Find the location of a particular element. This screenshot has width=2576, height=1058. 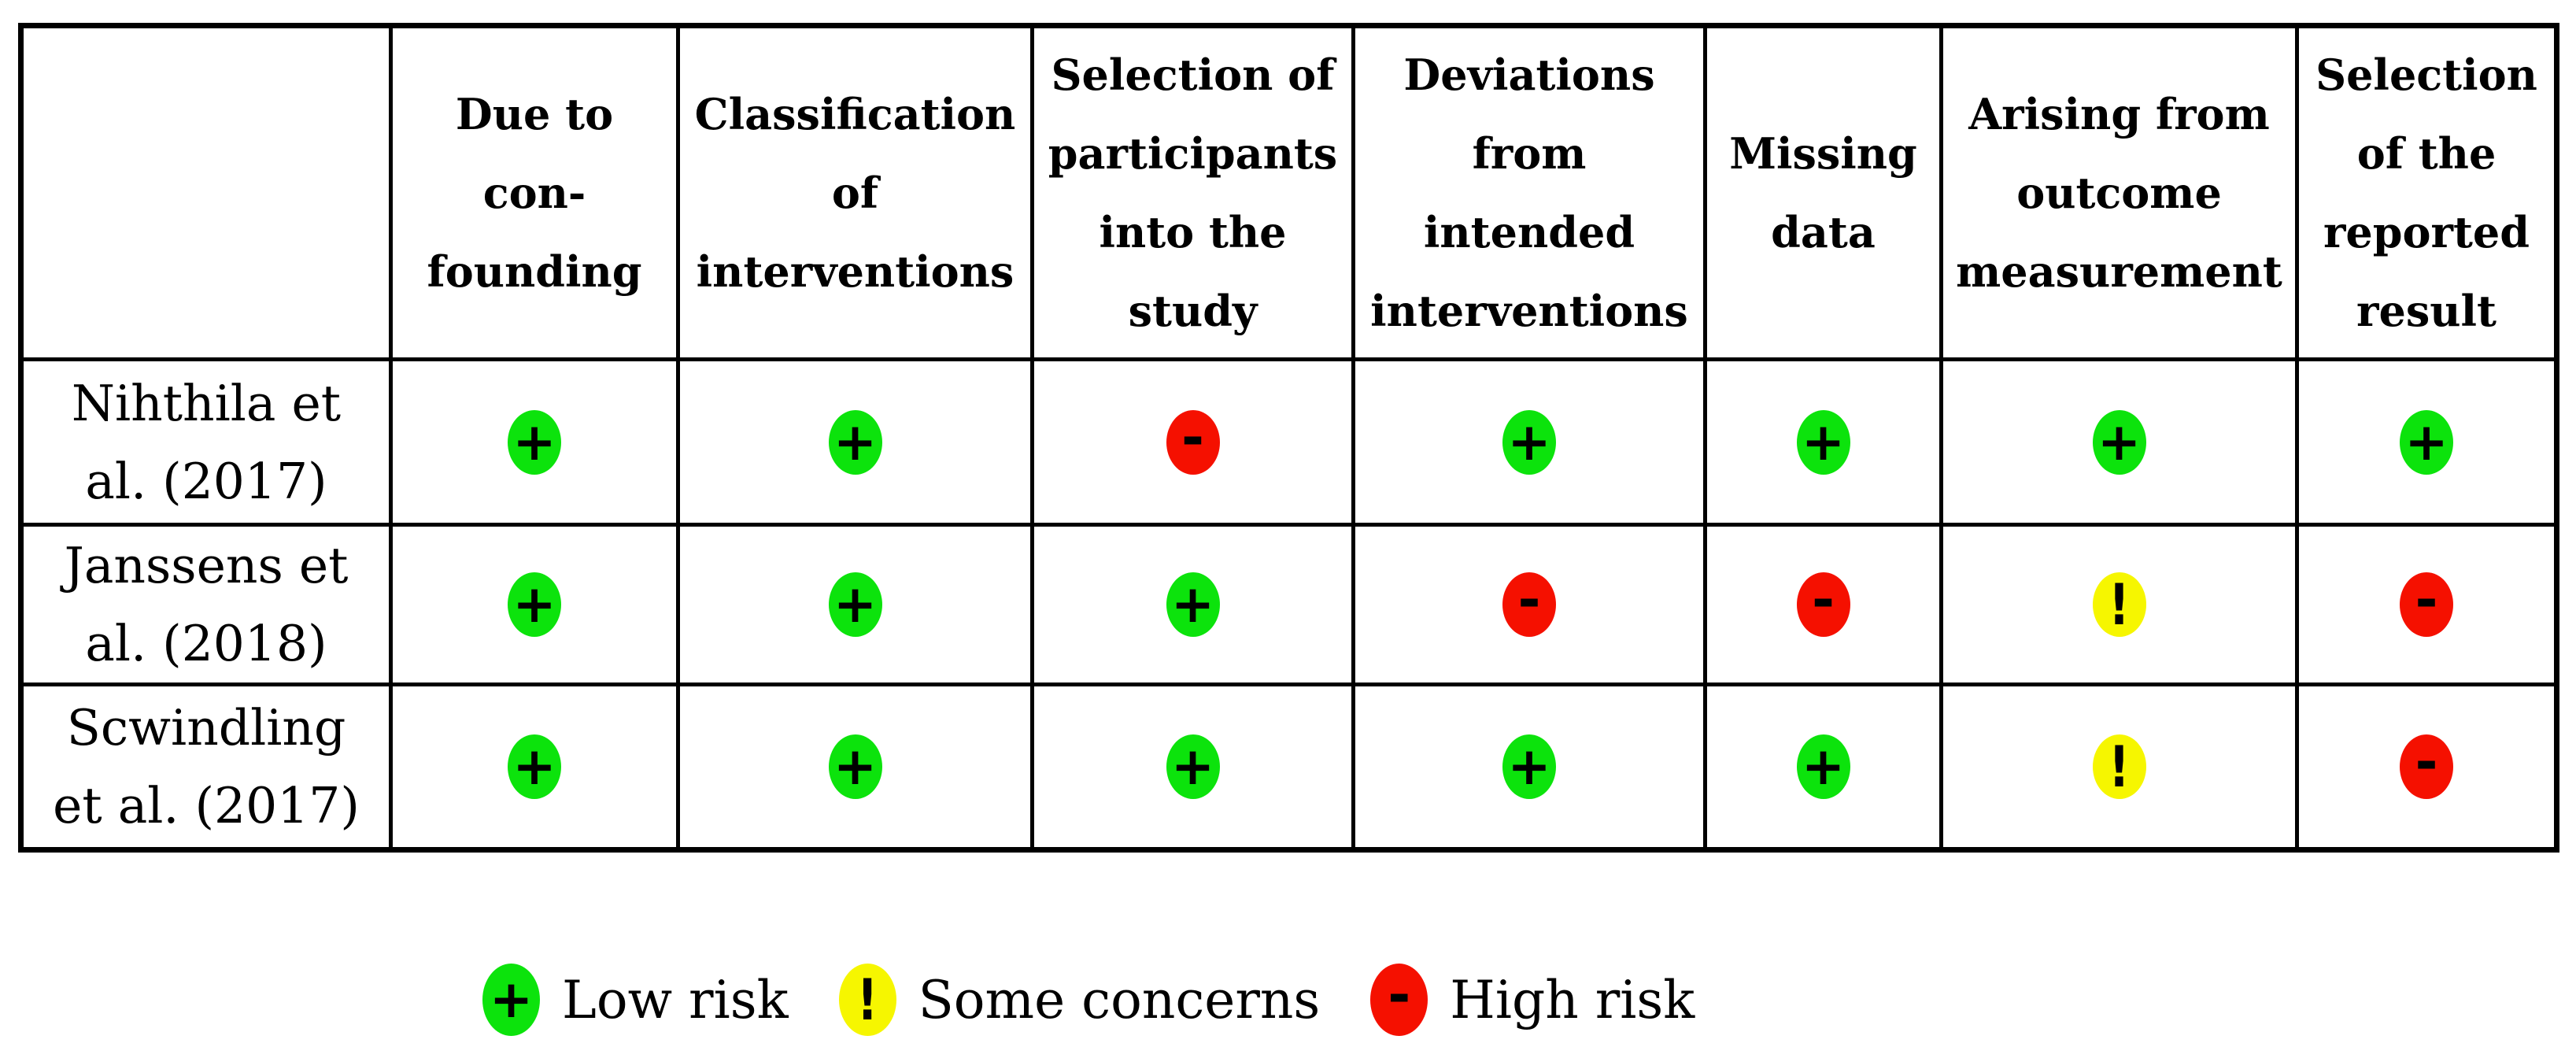

legend-label: Low risk is located at coordinates (675, 999).